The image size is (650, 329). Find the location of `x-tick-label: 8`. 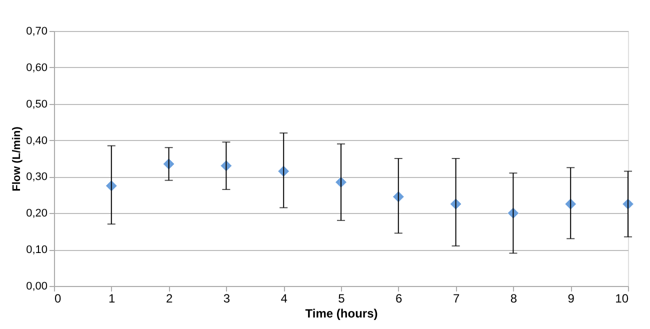

x-tick-label: 8 is located at coordinates (514, 299).